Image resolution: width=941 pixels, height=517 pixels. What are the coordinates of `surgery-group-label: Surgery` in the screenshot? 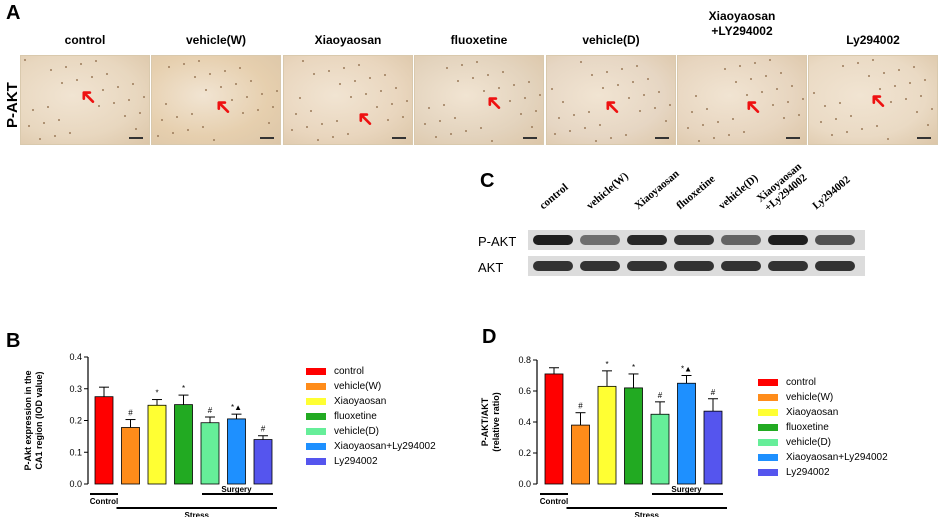 It's located at (686, 489).